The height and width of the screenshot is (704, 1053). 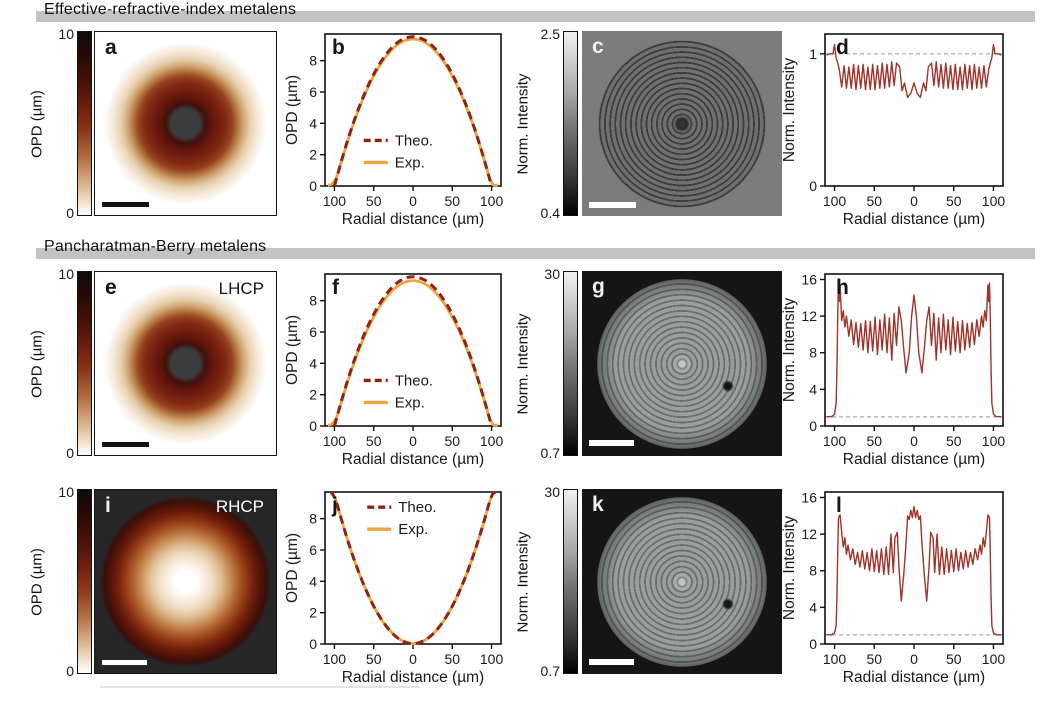 I want to click on opd-colorbar-row2: OPD (µm) 10 0, so click(x=59, y=363).